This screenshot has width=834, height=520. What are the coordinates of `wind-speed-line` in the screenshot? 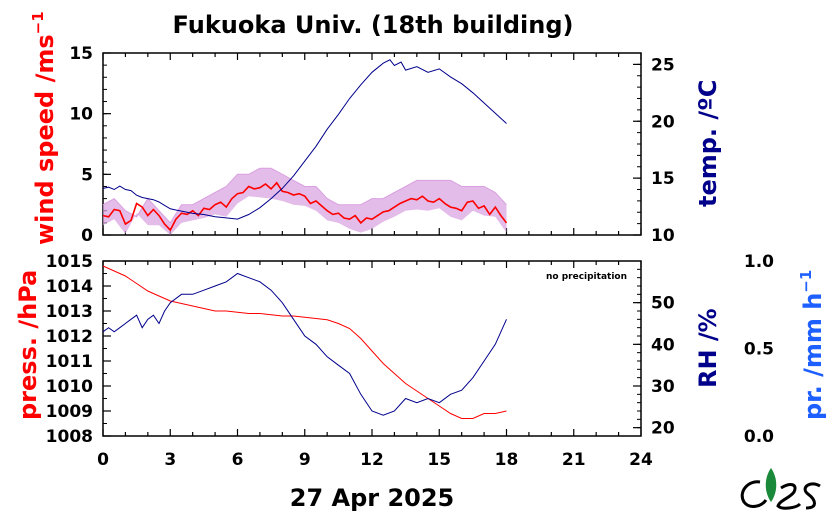 It's located at (305, 206).